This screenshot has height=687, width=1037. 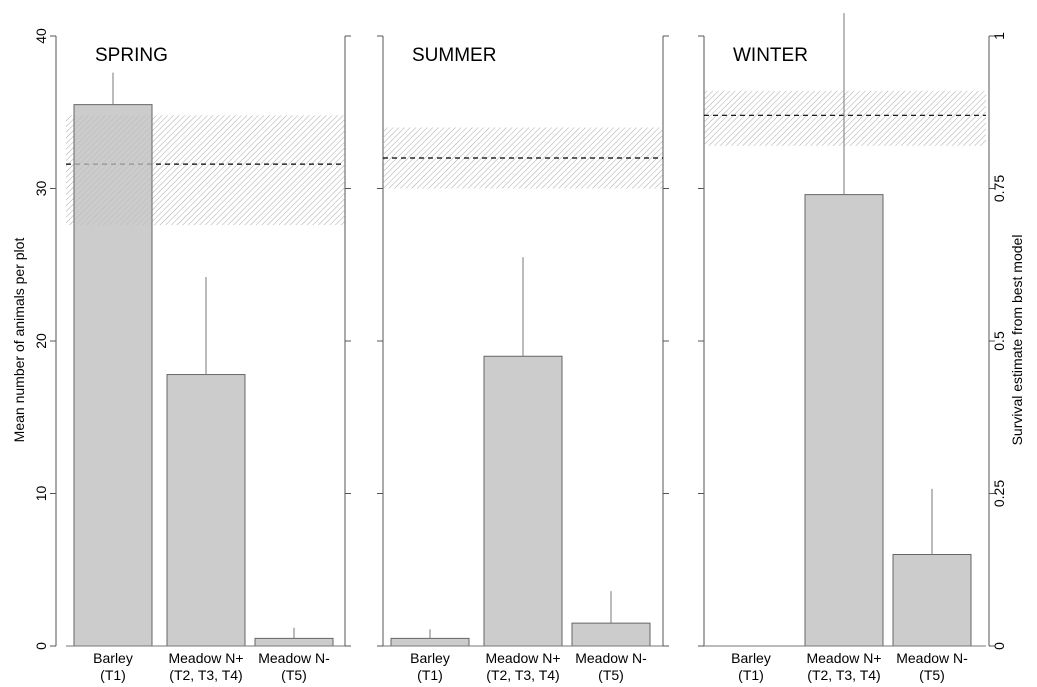 What do you see at coordinates (19, 340) in the screenshot?
I see `y-axis-label: Mean number of animals per plot` at bounding box center [19, 340].